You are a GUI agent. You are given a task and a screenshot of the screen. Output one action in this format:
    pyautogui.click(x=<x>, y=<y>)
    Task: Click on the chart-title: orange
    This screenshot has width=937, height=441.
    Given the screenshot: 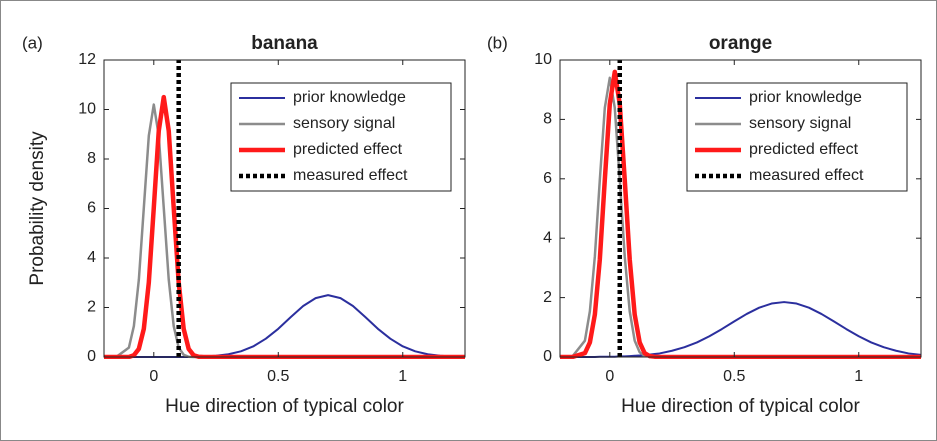 What is the action you would take?
    pyautogui.click(x=740, y=43)
    